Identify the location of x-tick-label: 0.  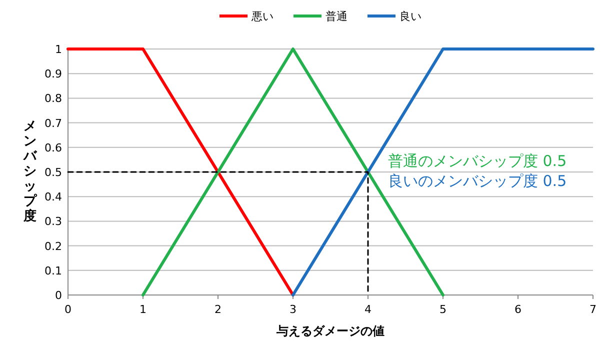
(68, 309).